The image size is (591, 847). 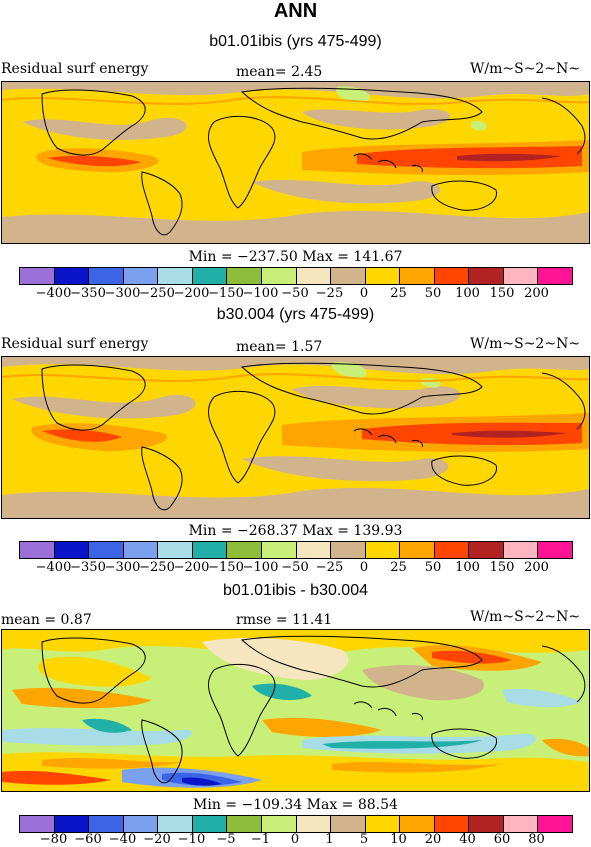 I want to click on colorbar-tick-label: 80, so click(x=536, y=839).